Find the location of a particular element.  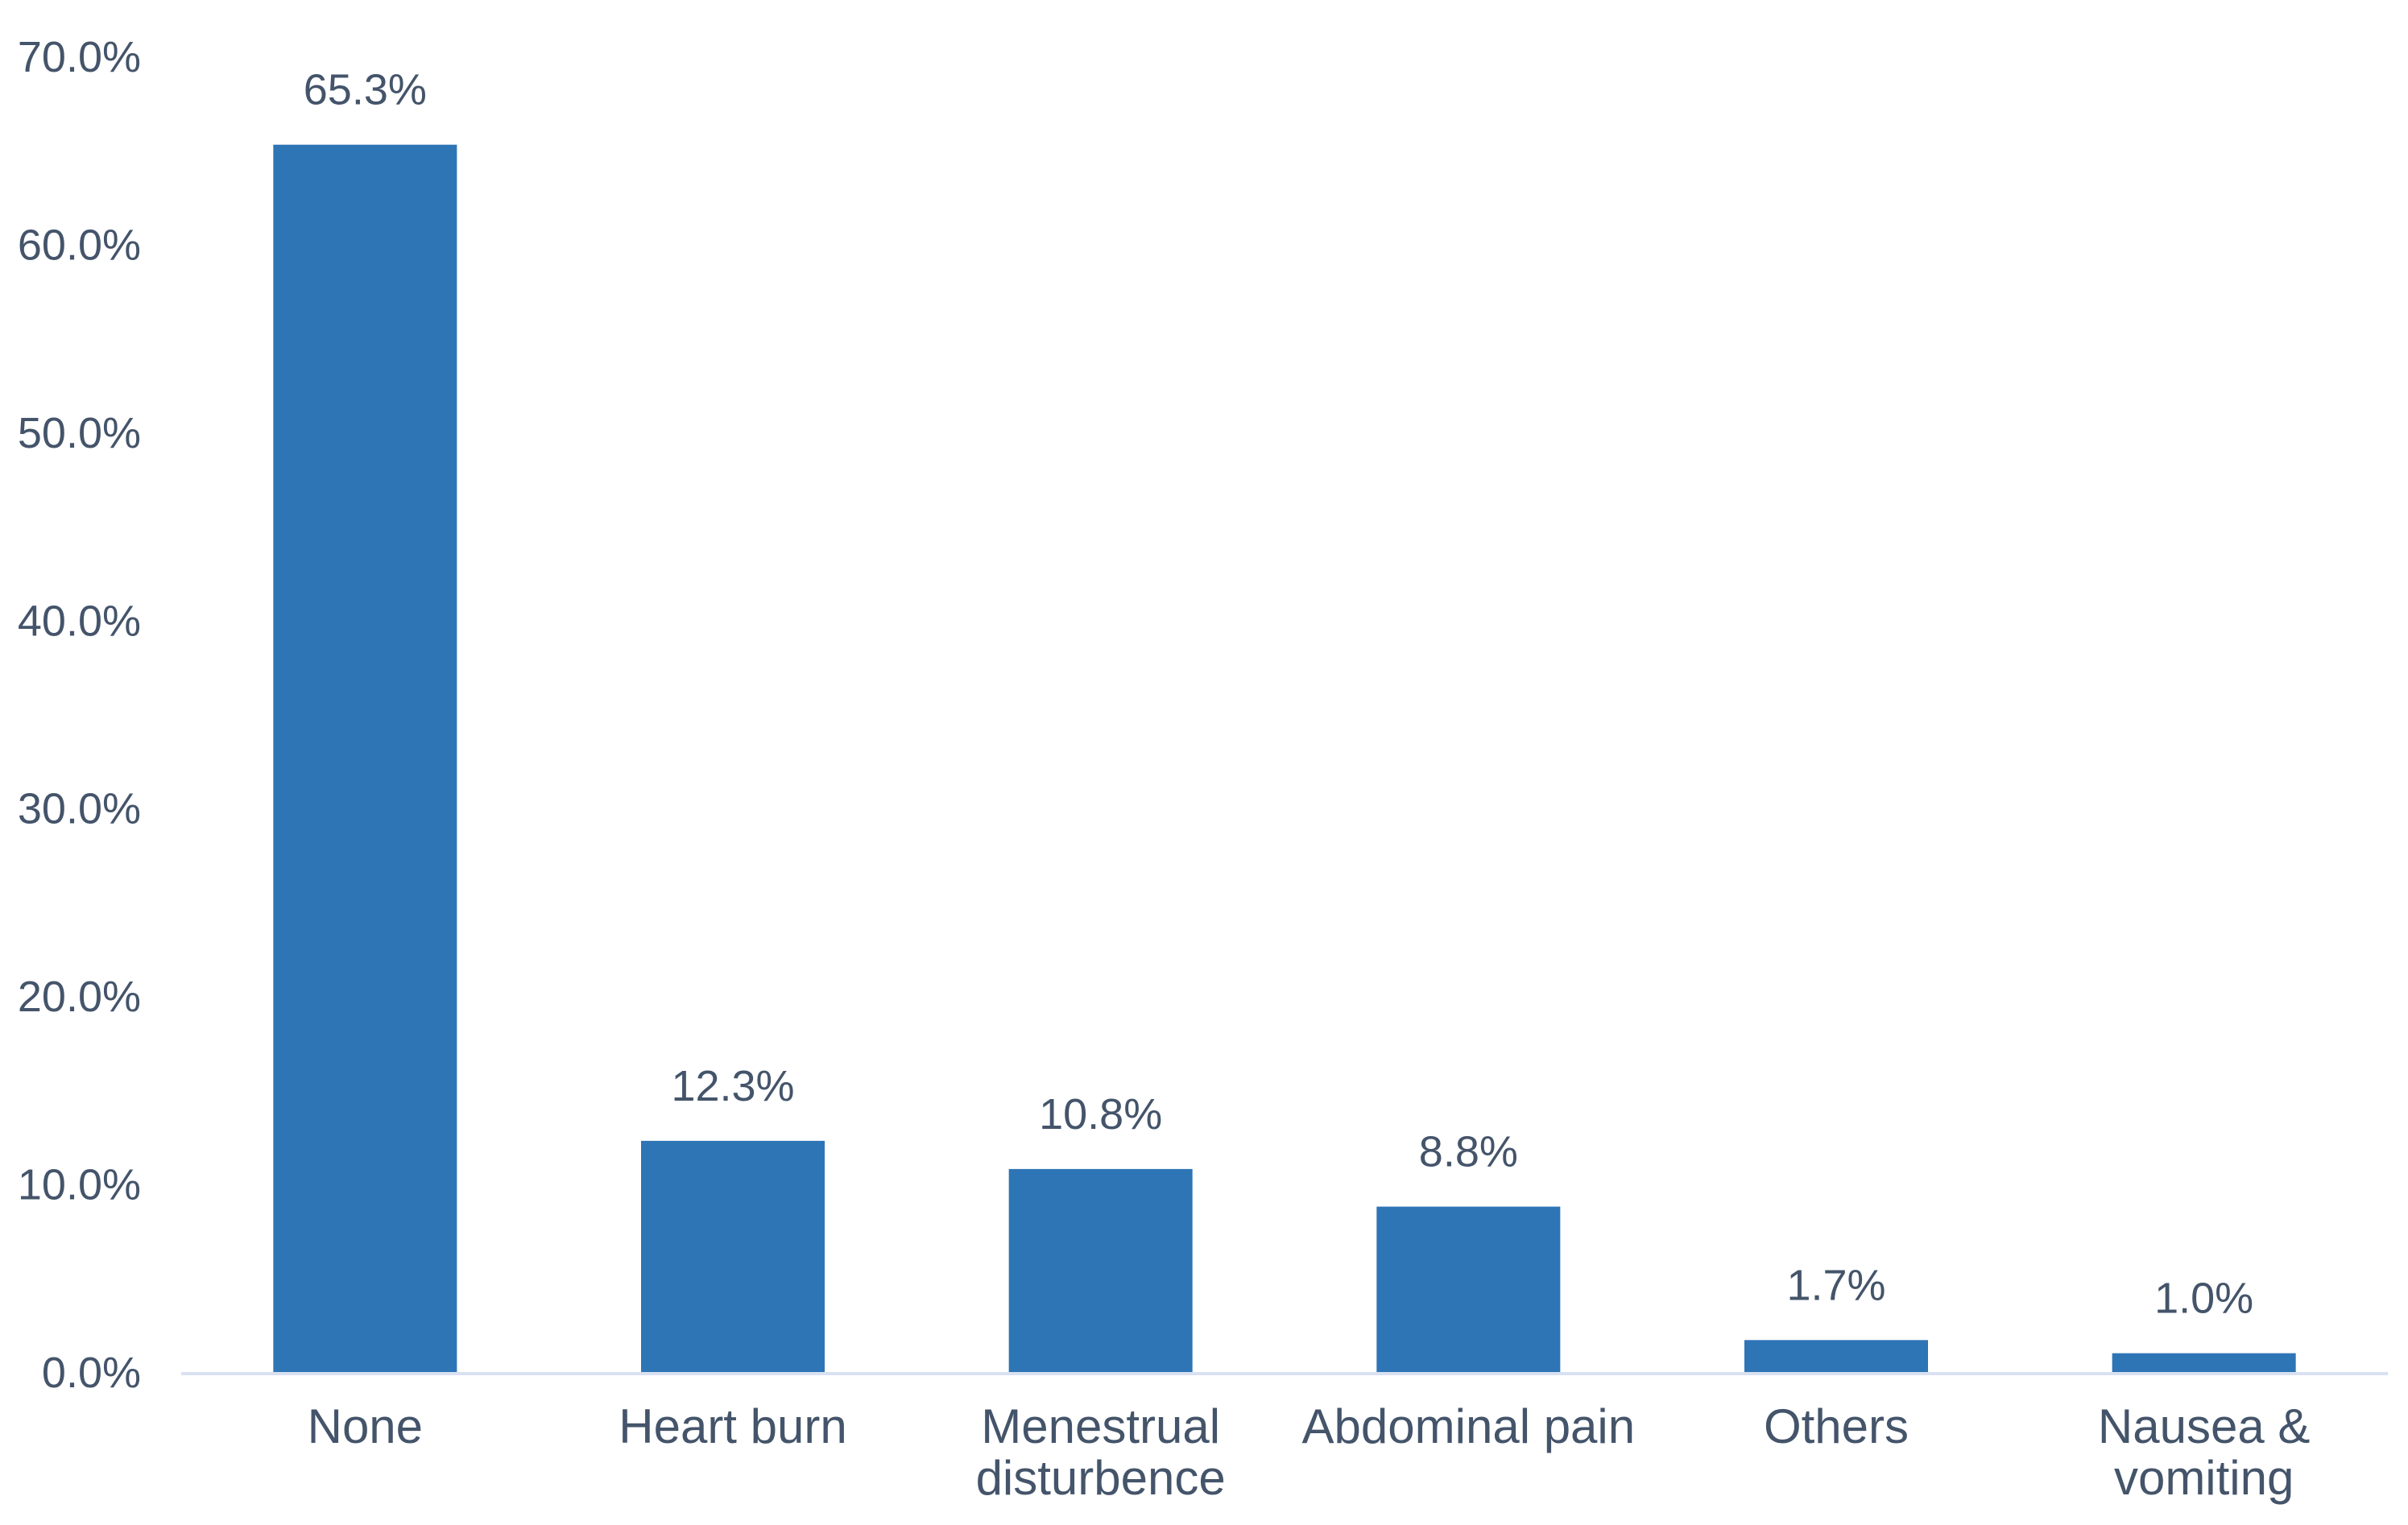

category-label: None is located at coordinates (365, 1426).